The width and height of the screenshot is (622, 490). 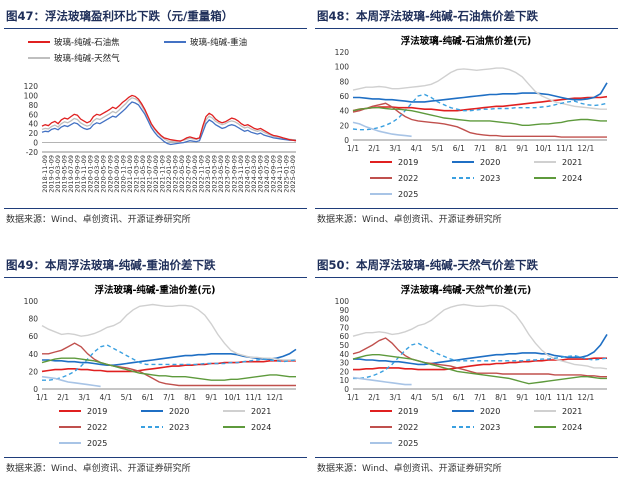 I want to click on legend-label: 2020, so click(x=179, y=411).